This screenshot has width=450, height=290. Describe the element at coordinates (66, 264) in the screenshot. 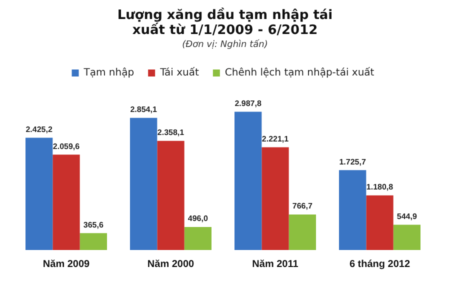

I see `x-tick-label: Năm 2009` at that location.